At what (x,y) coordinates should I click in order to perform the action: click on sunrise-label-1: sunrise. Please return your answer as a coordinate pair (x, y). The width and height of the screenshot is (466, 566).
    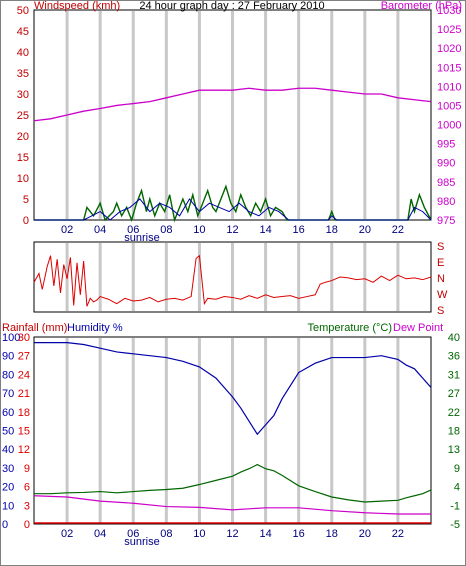
    Looking at the image, I should click on (141, 238).